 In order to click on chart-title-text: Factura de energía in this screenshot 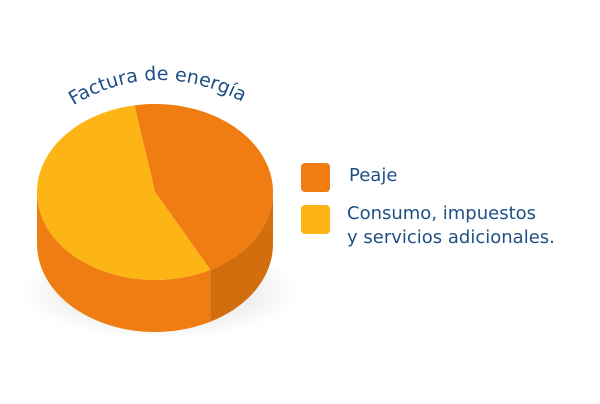, I will do `click(157, 86)`.